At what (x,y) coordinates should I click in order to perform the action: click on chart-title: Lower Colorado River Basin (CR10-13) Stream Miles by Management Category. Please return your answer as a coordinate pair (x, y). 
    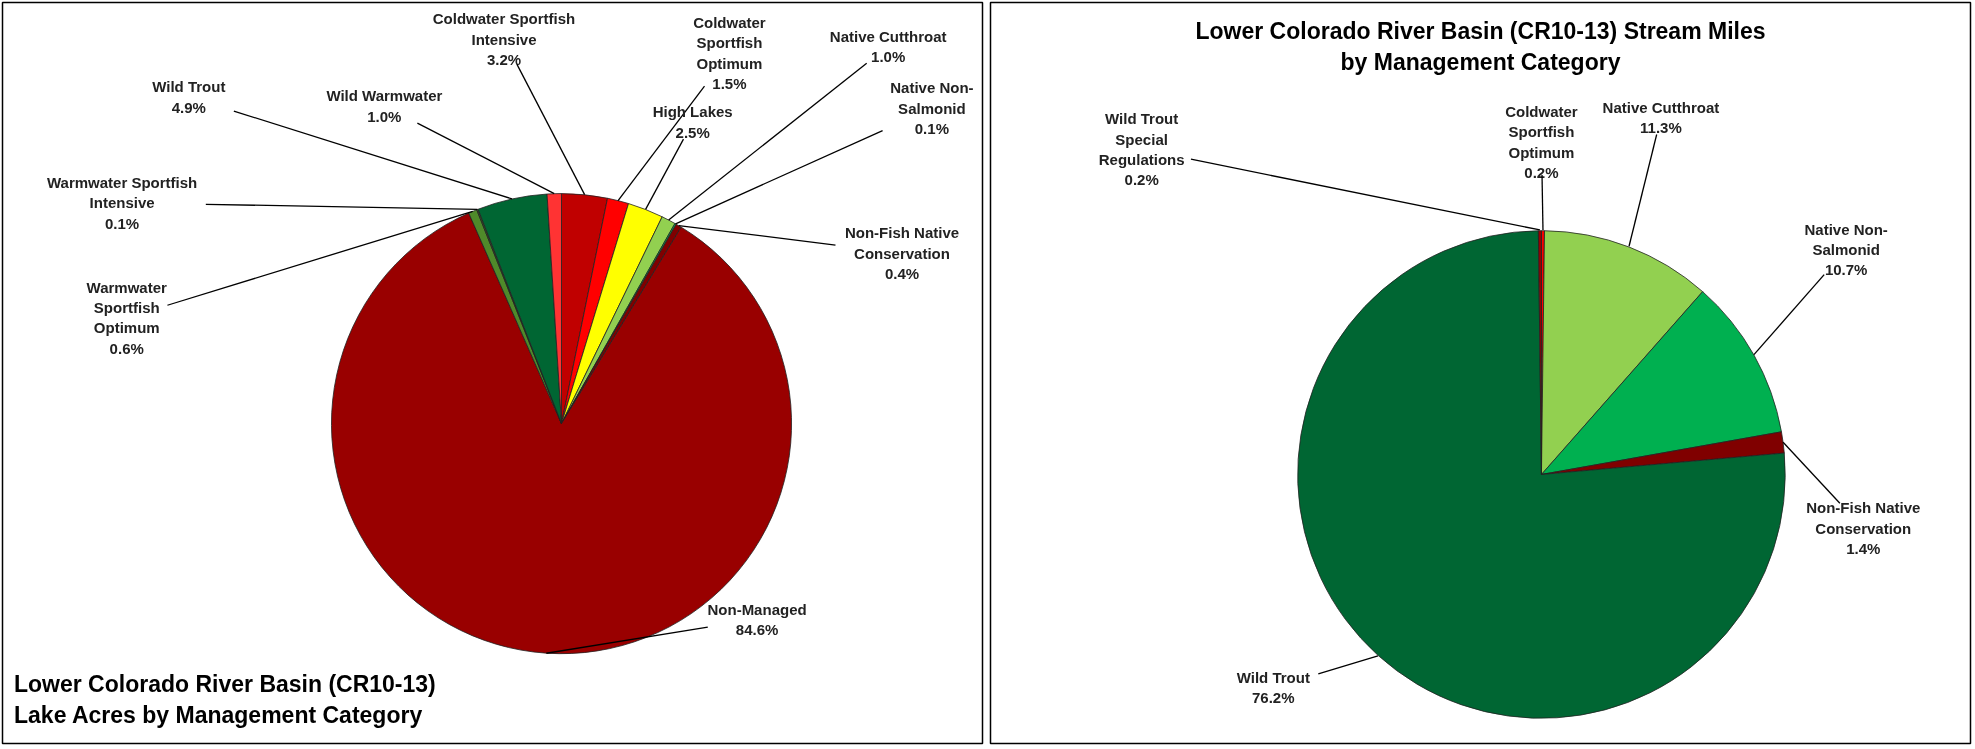
    Looking at the image, I should click on (1480, 46).